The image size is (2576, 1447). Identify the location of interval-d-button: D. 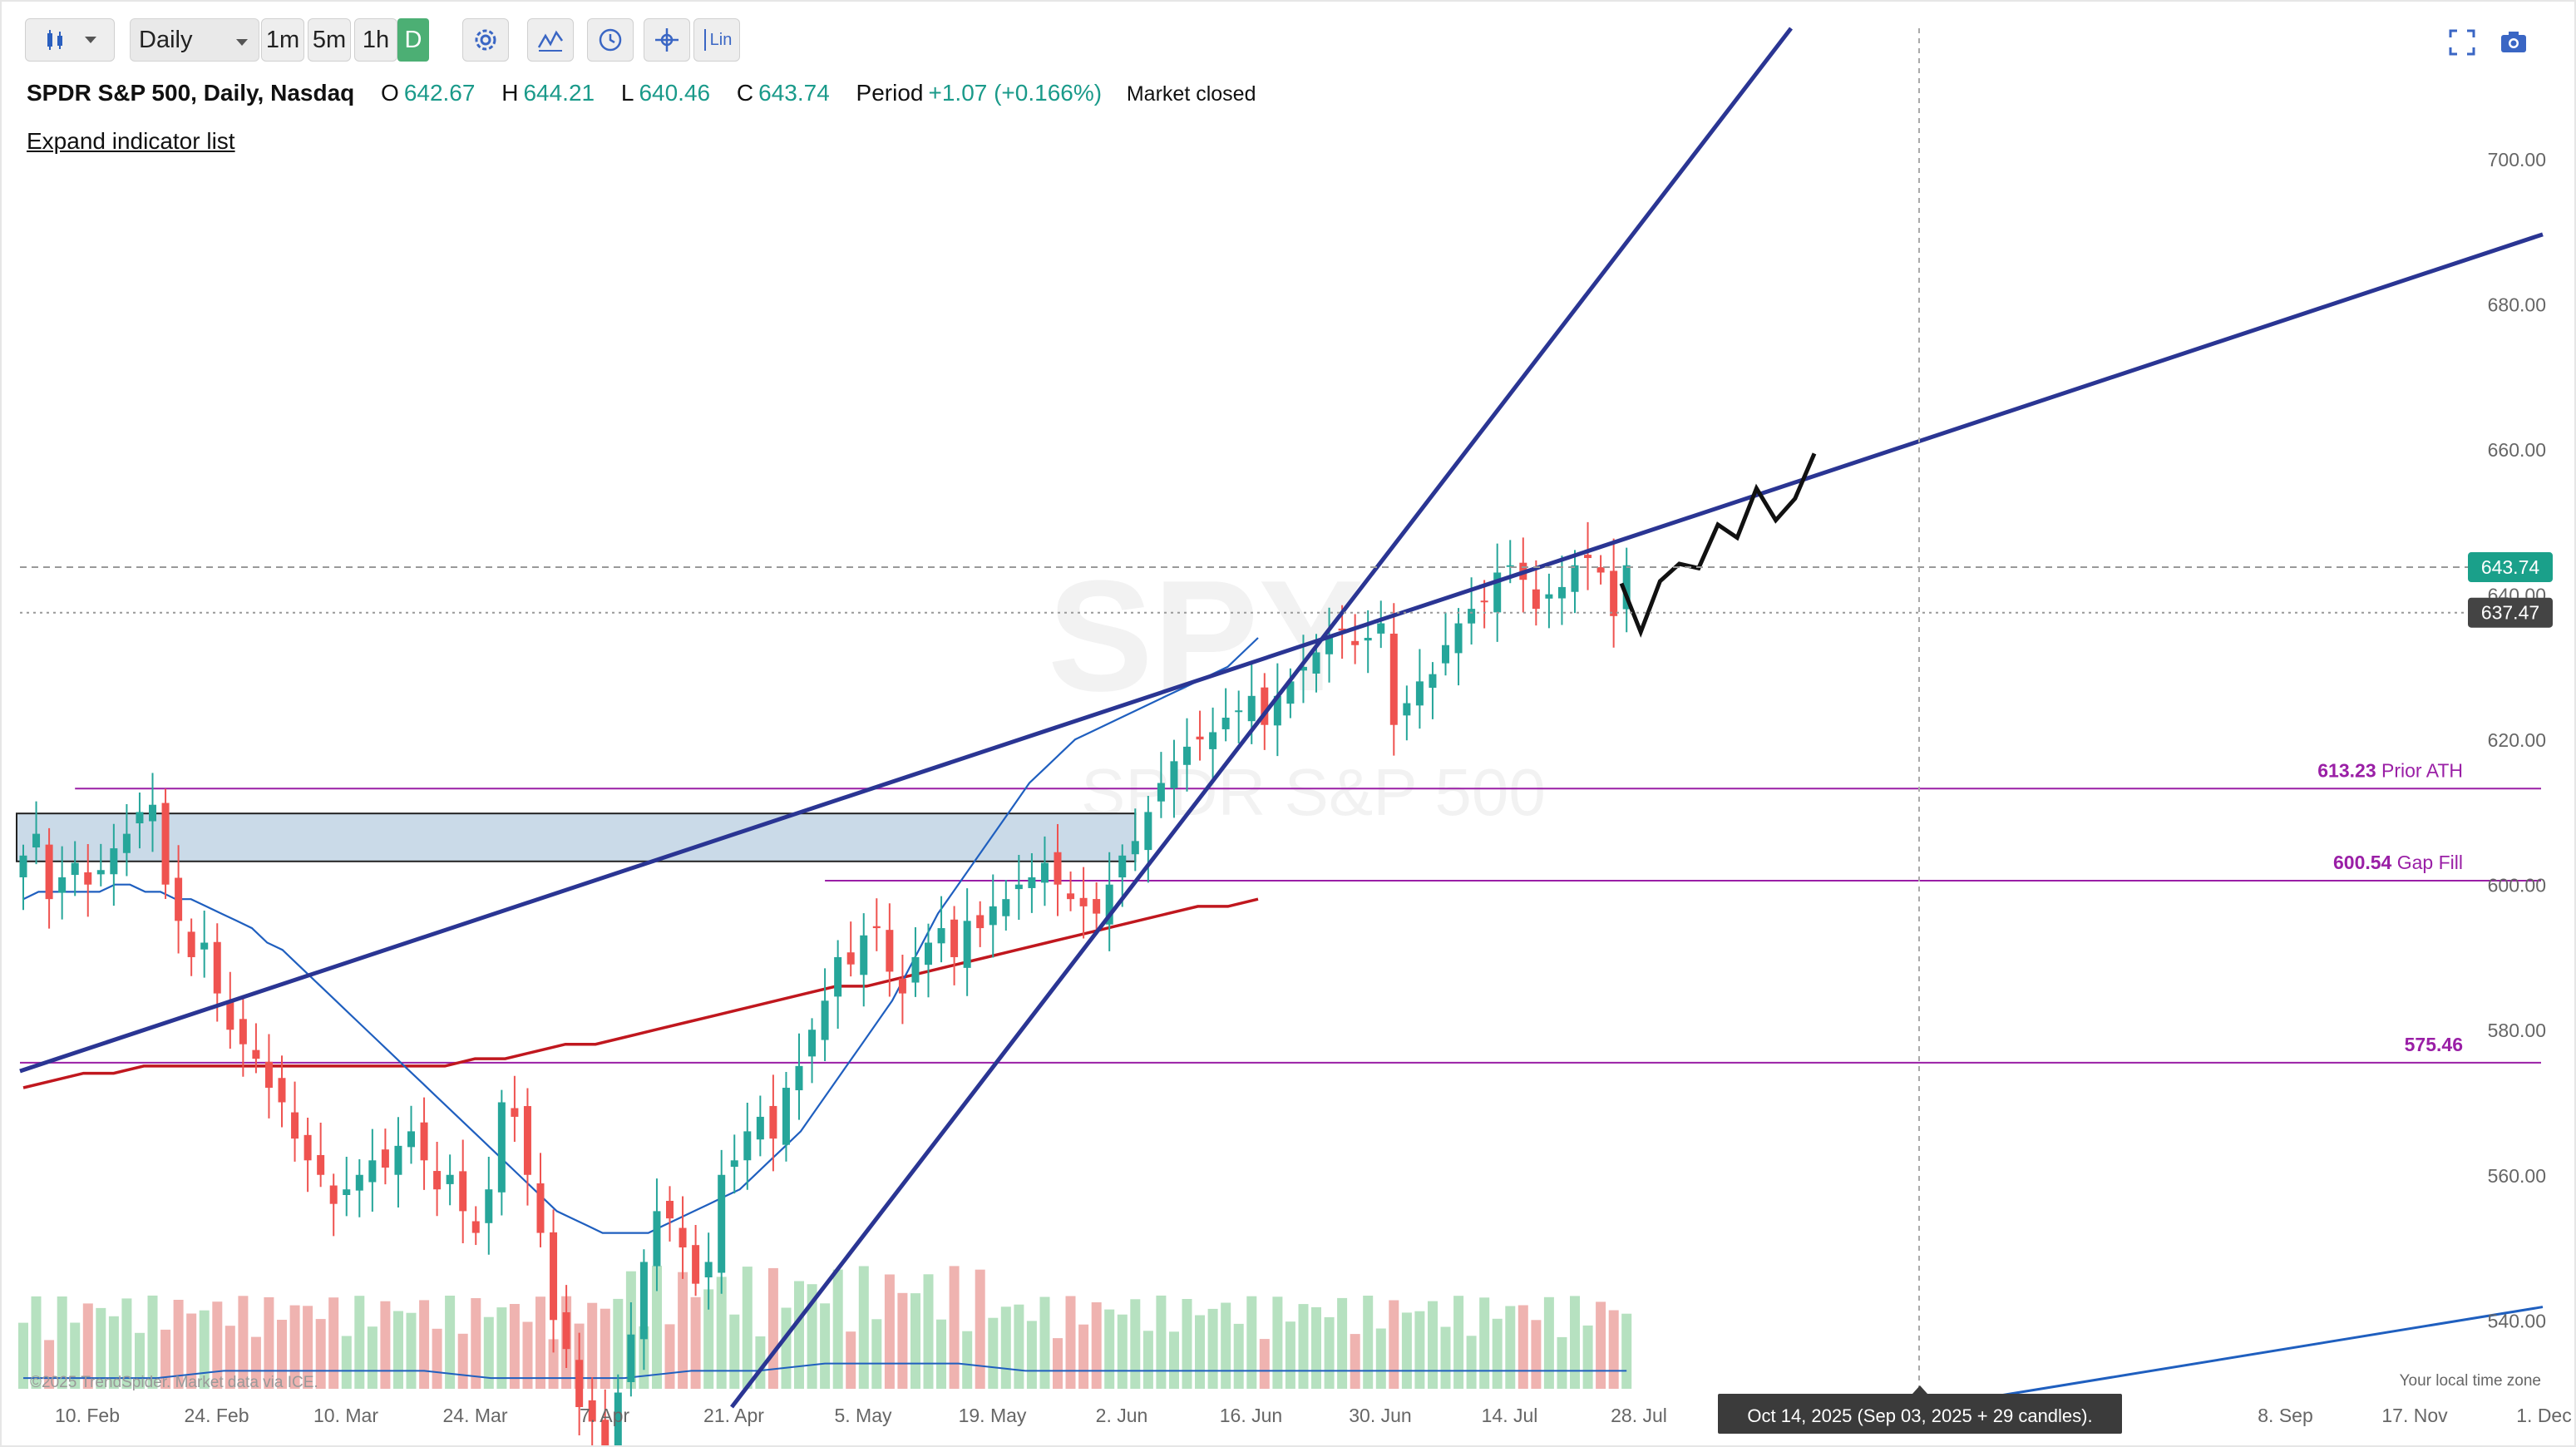
(413, 40).